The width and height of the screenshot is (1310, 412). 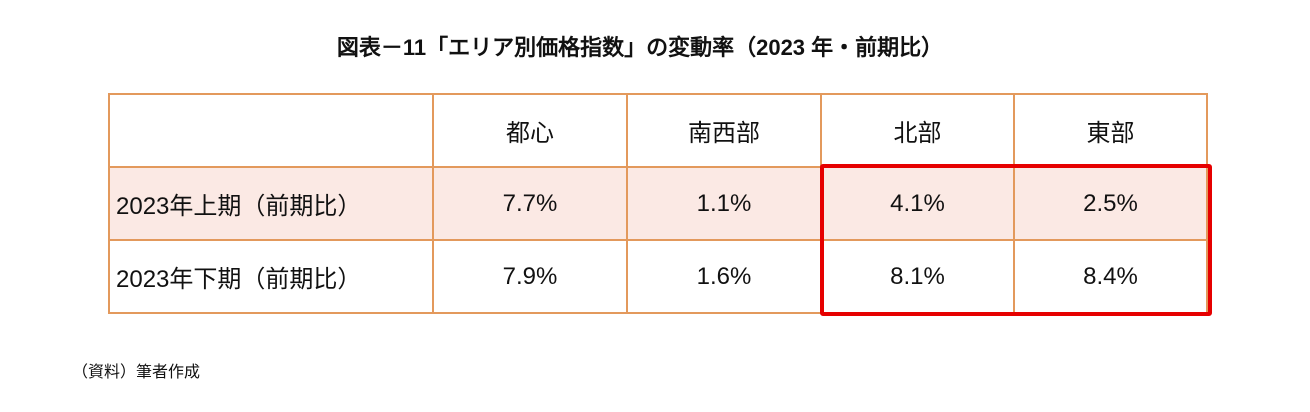 I want to click on cell: 1.1%, so click(x=724, y=203).